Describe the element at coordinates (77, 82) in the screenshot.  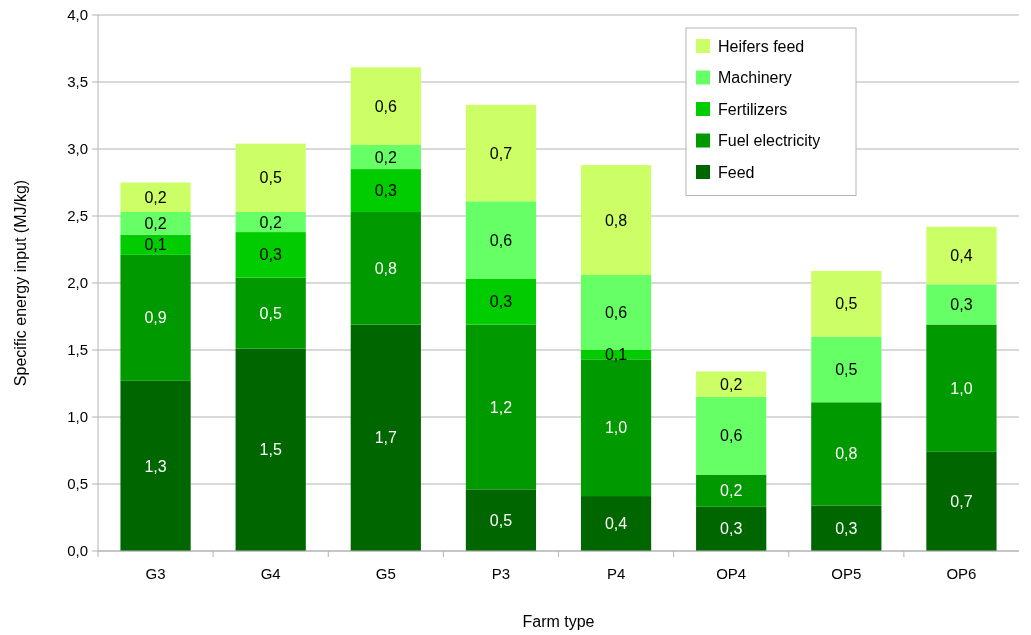
I see `y-tick-label: 3,5` at that location.